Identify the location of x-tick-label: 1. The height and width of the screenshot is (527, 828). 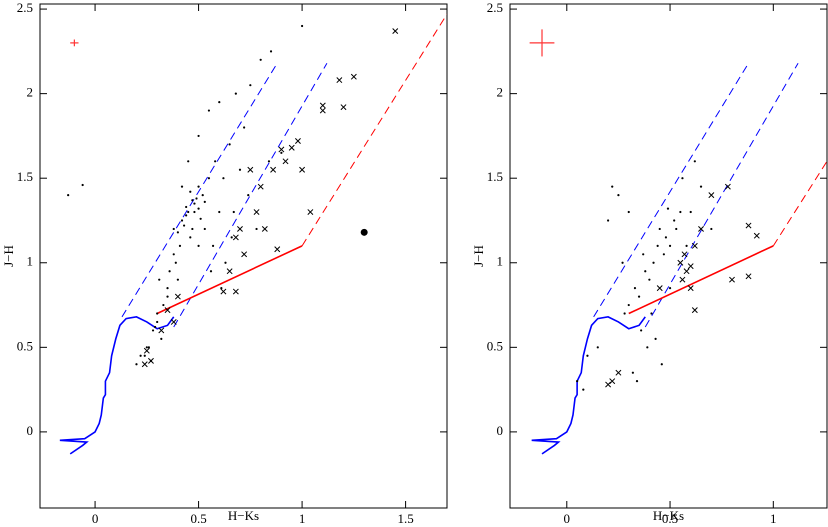
(302, 518).